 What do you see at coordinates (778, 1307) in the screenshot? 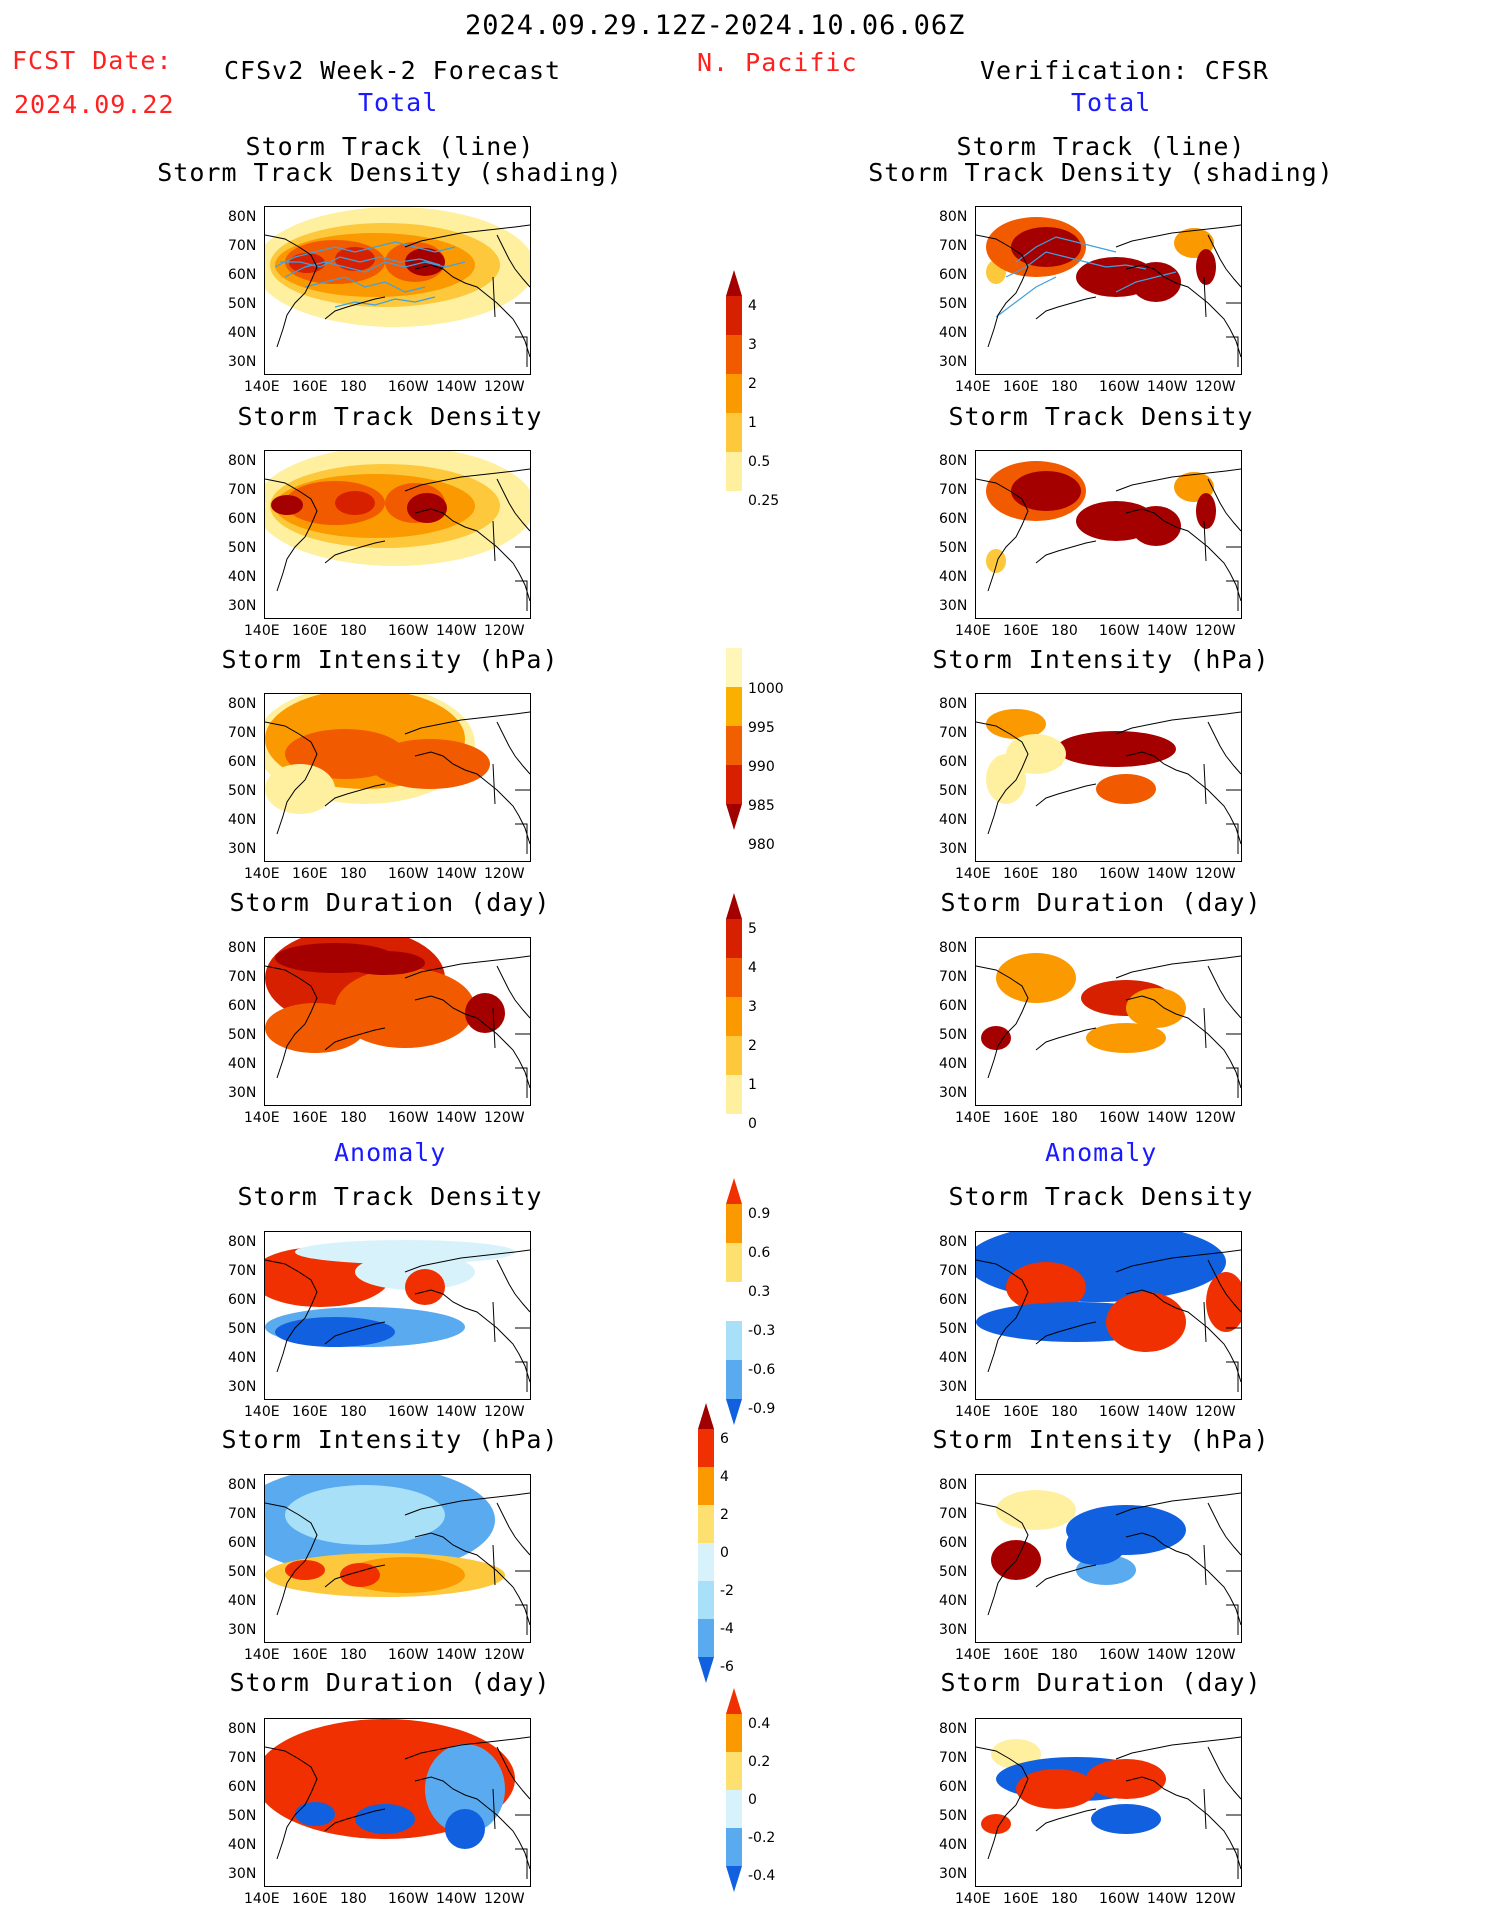
I see `colorbar-density-anom: 0.9 0.6 0.3 -0.3 -0.6 -0.9` at bounding box center [778, 1307].